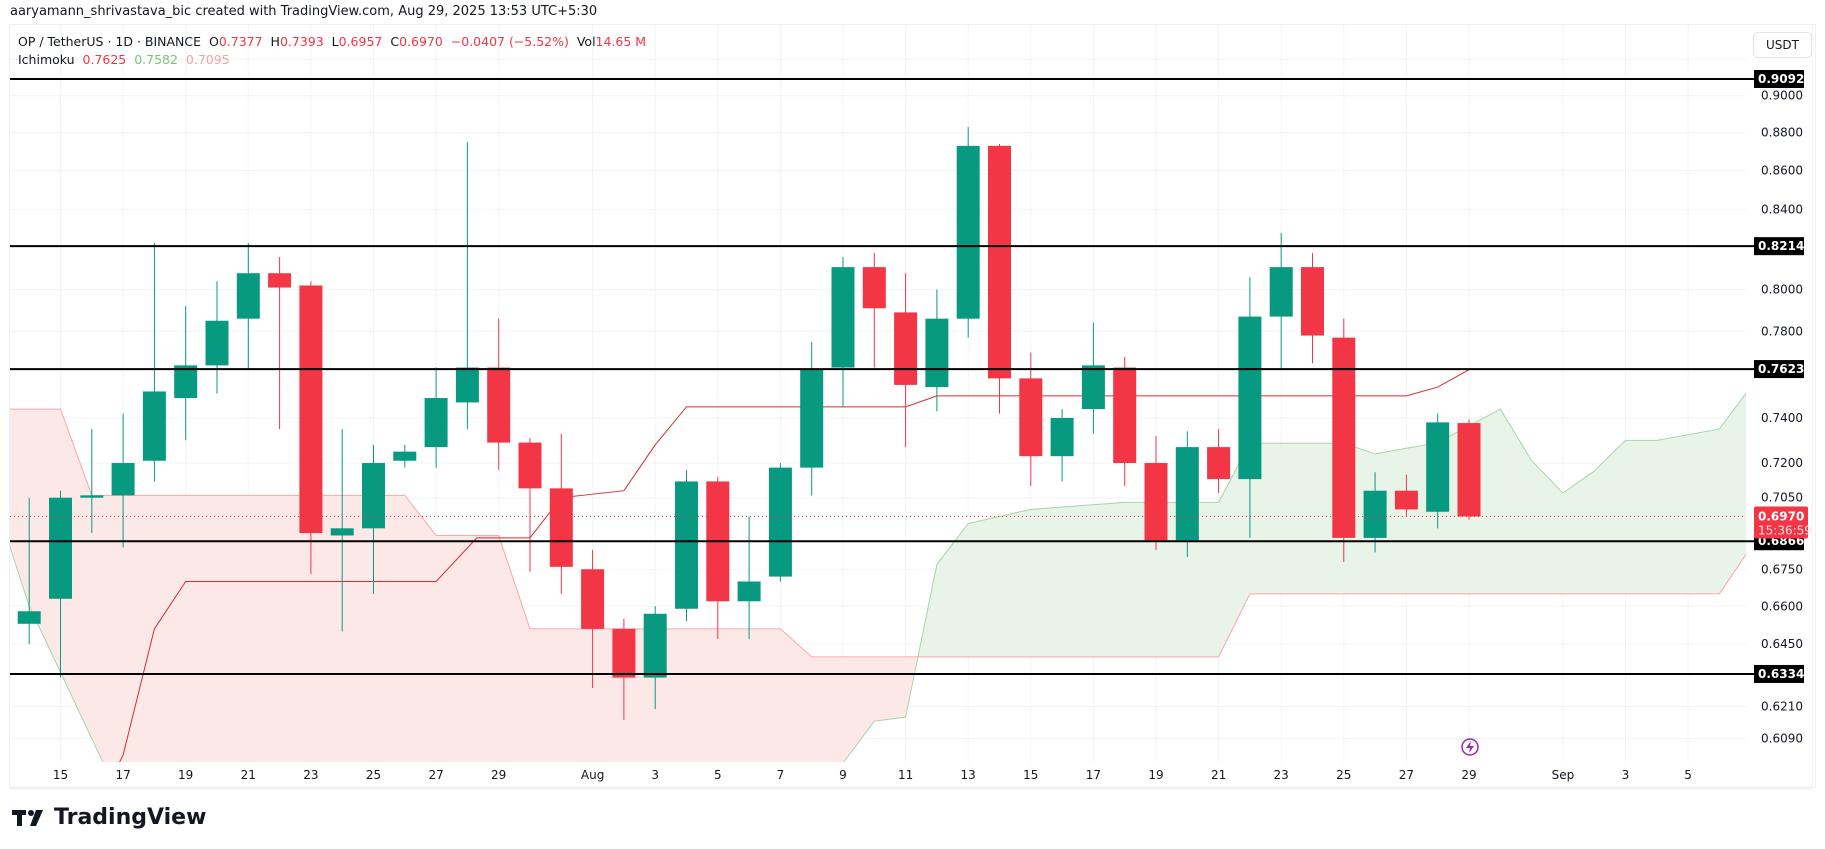 The height and width of the screenshot is (849, 1825). Describe the element at coordinates (905, 775) in the screenshot. I see `time-axis-tick-label: 11` at that location.